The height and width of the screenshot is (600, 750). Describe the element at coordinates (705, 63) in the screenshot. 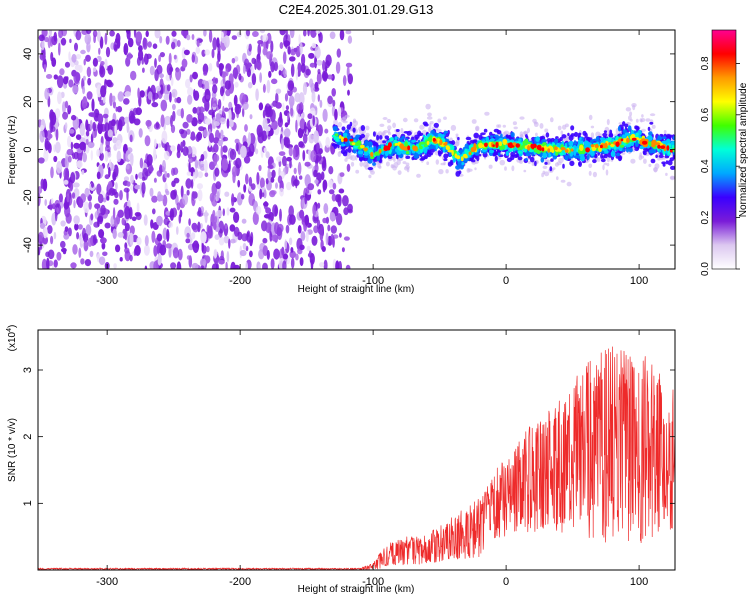

I see `colorbar-tick-label: 0.8` at that location.